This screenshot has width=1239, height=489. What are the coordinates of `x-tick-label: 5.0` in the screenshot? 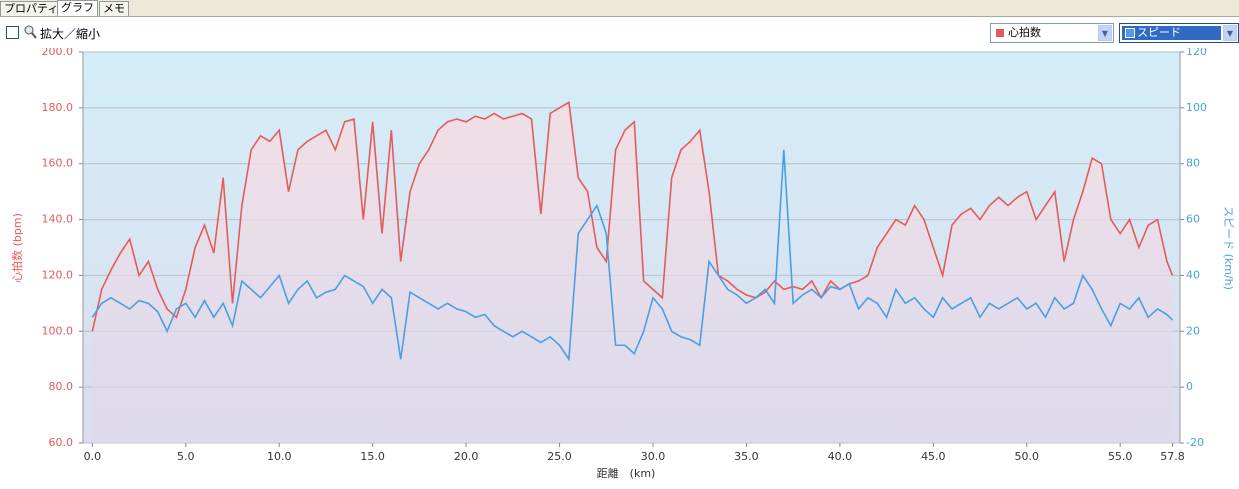 It's located at (186, 456).